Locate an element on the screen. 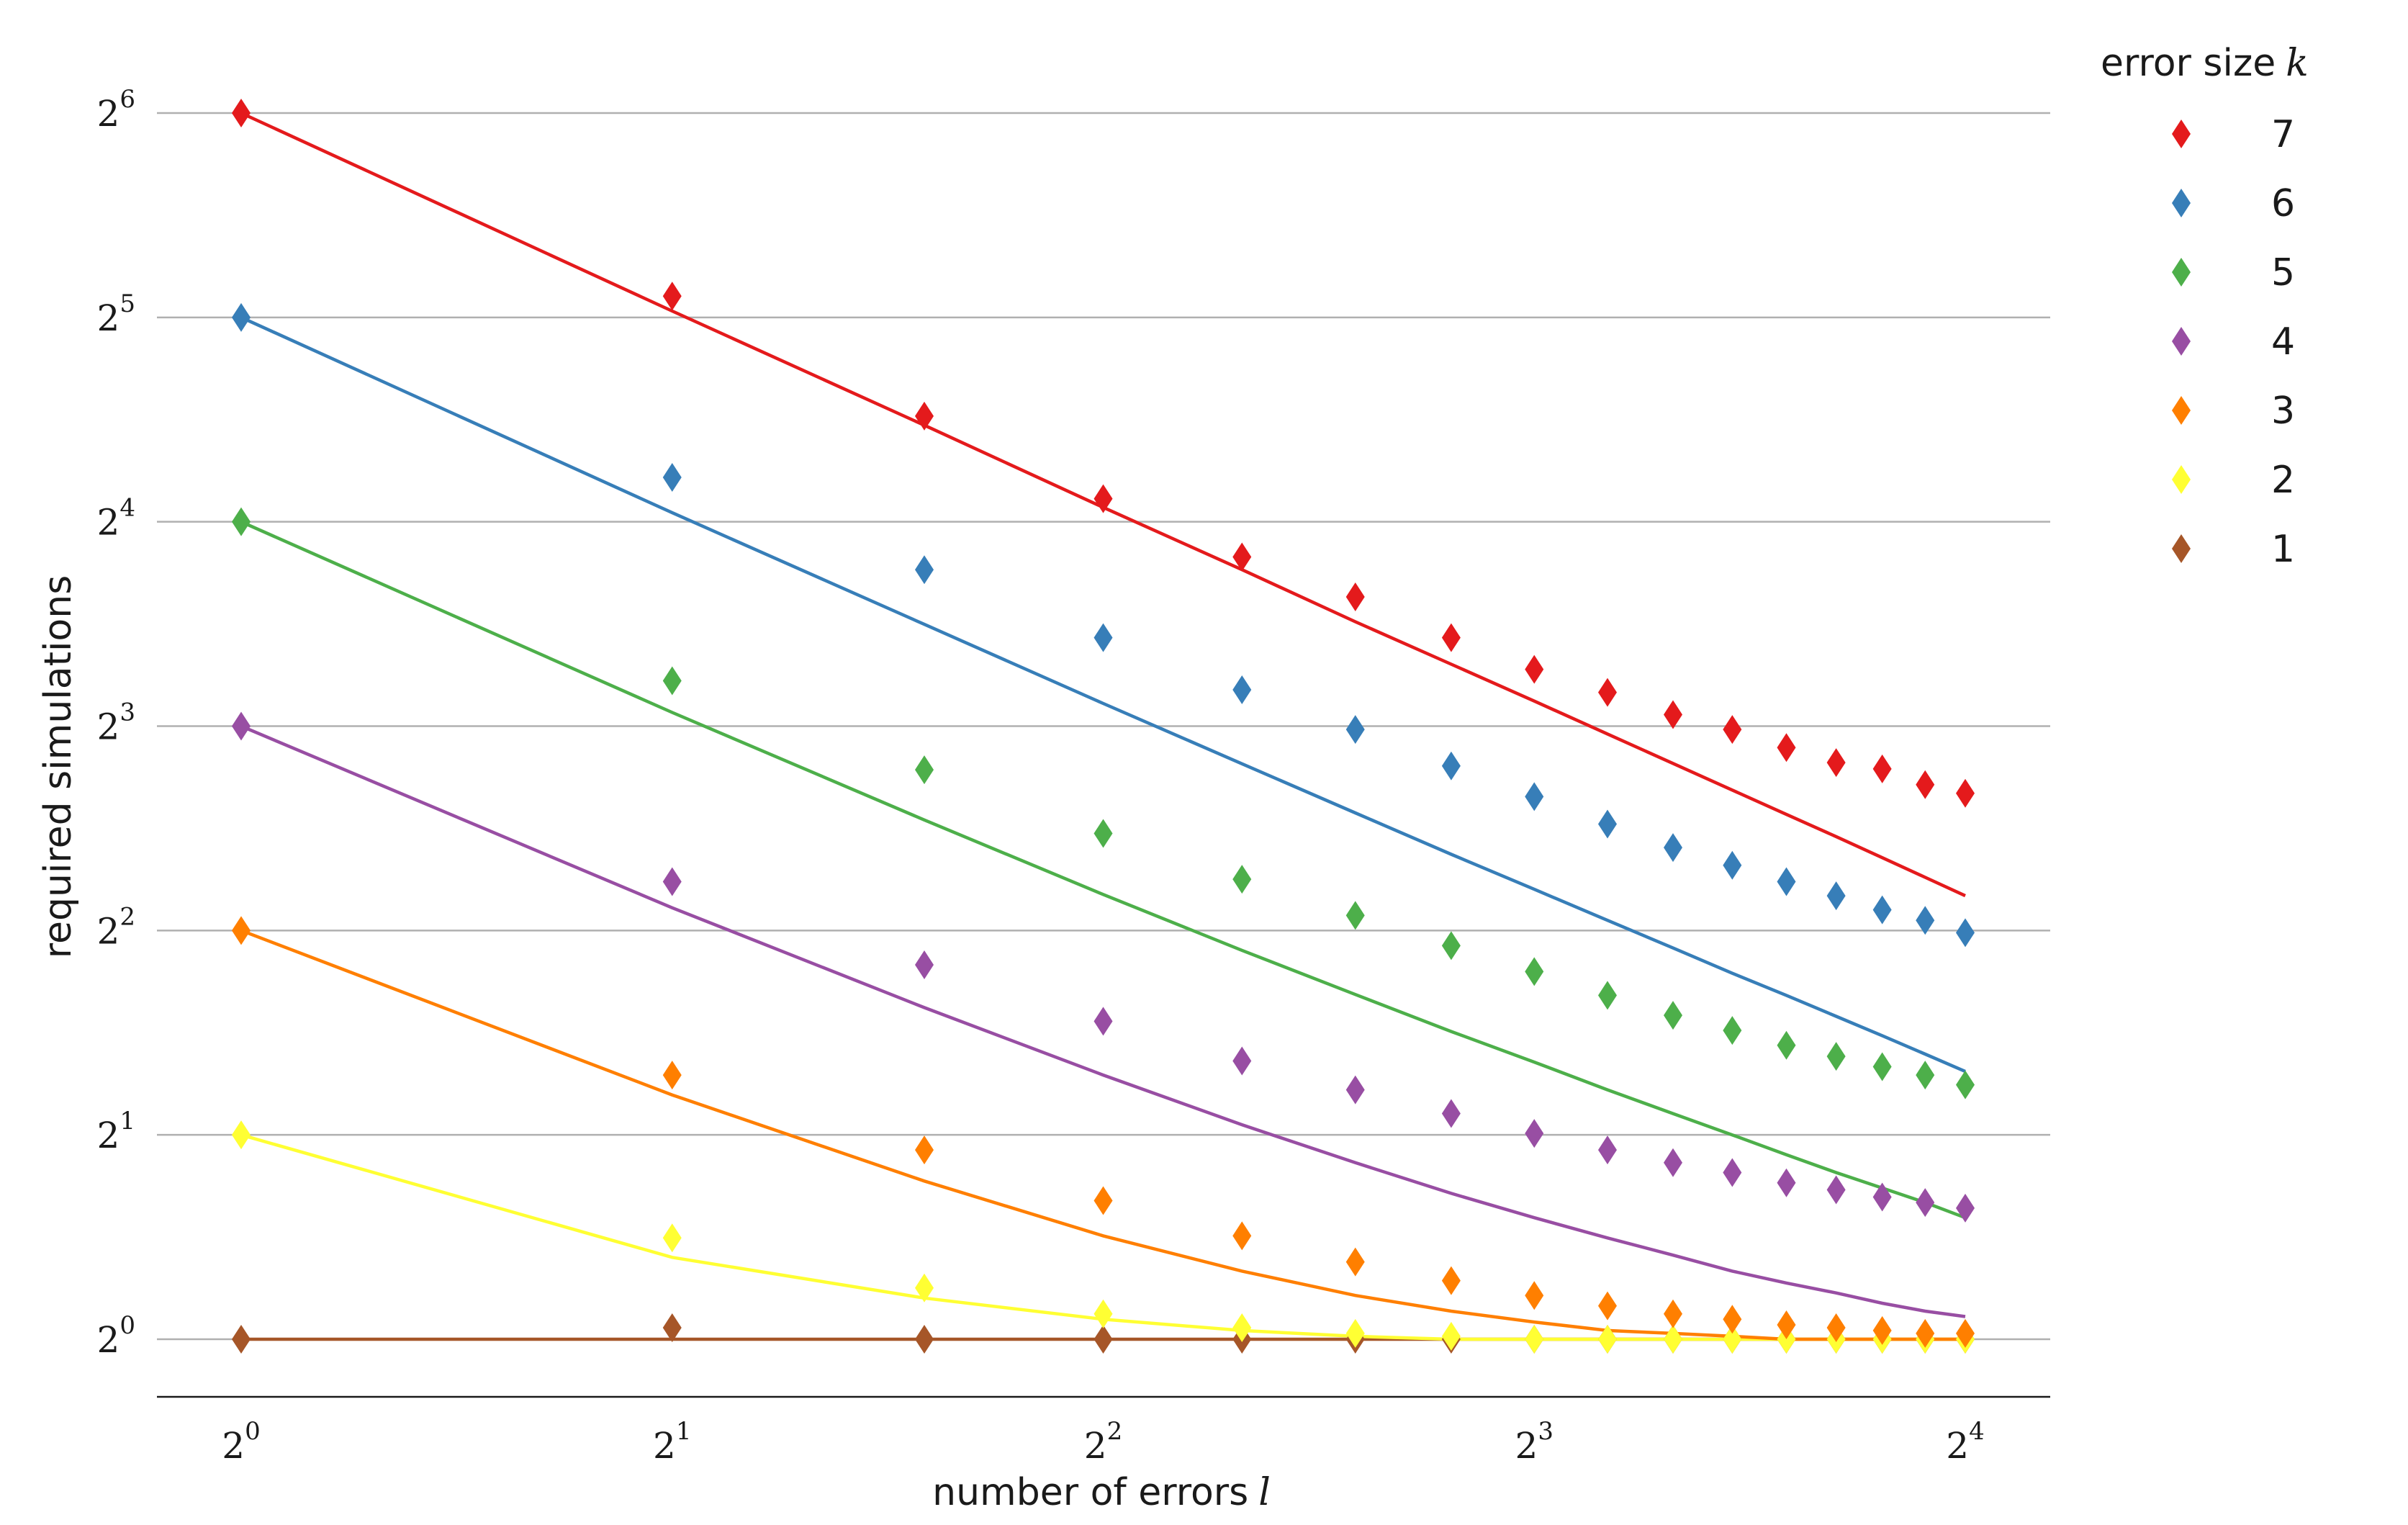 Image resolution: width=2408 pixels, height=1525 pixels. legend-marker-k1 is located at coordinates (2181, 549).